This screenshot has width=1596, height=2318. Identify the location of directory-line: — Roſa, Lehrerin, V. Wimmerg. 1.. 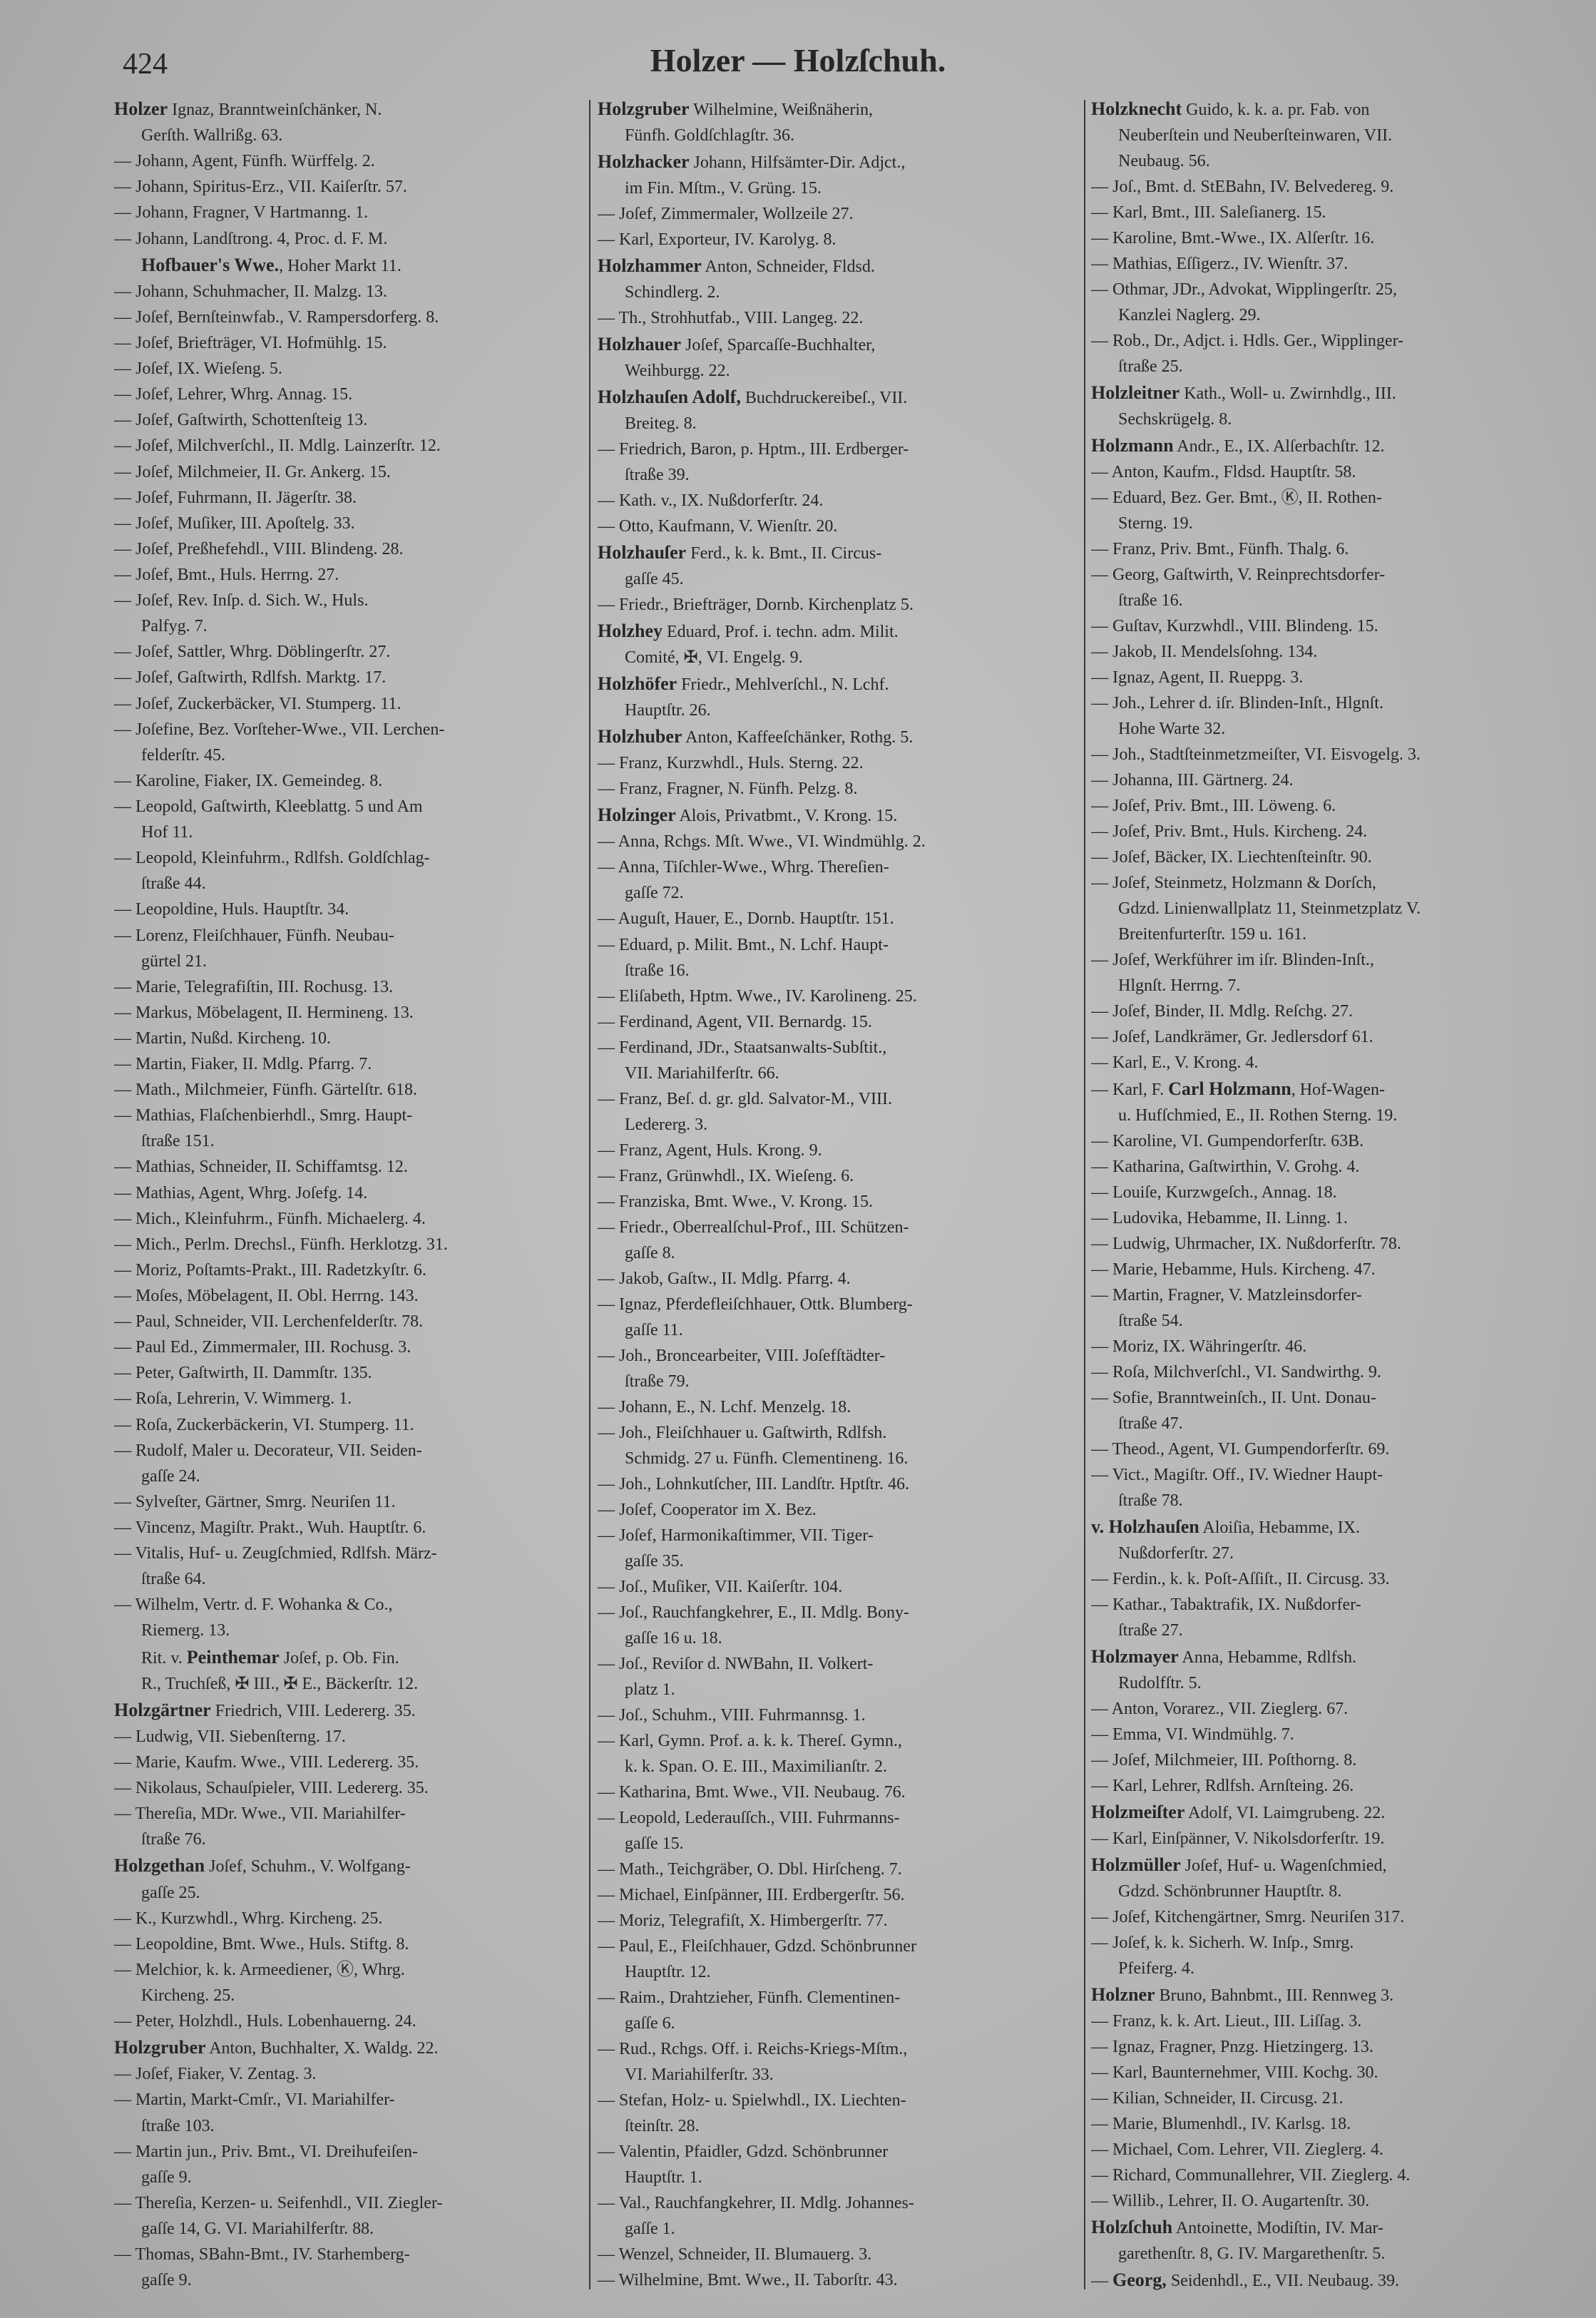
(233, 1399).